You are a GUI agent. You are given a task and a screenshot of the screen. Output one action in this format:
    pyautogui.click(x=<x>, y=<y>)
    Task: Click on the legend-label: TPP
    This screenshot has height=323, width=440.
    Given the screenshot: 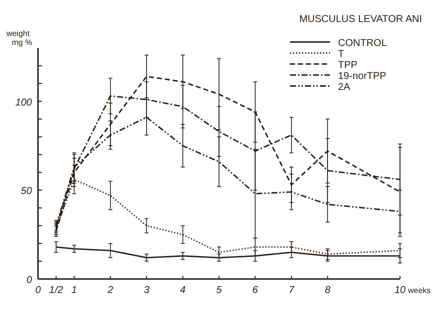 What is the action you would take?
    pyautogui.click(x=348, y=65)
    